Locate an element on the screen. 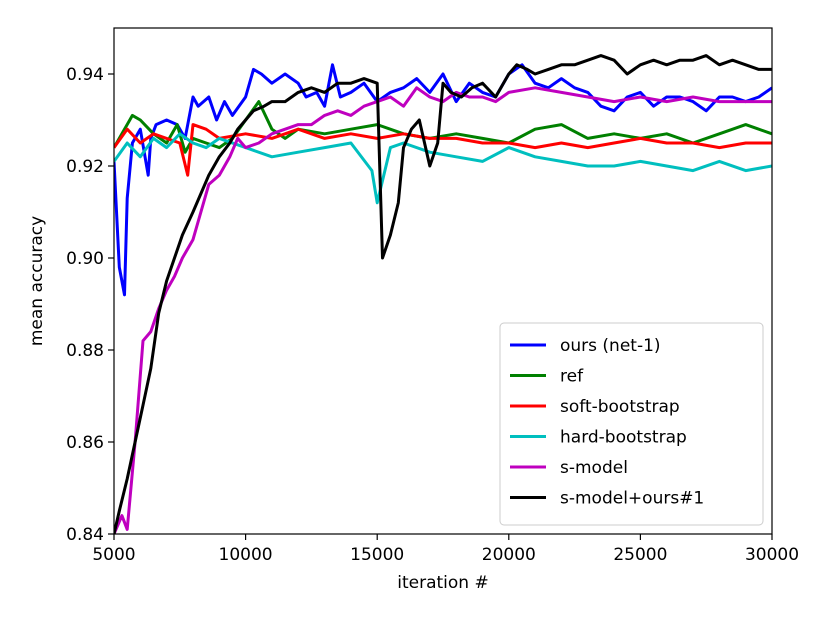 This screenshot has height=623, width=830. x-tick-label: 30000 is located at coordinates (772, 555).